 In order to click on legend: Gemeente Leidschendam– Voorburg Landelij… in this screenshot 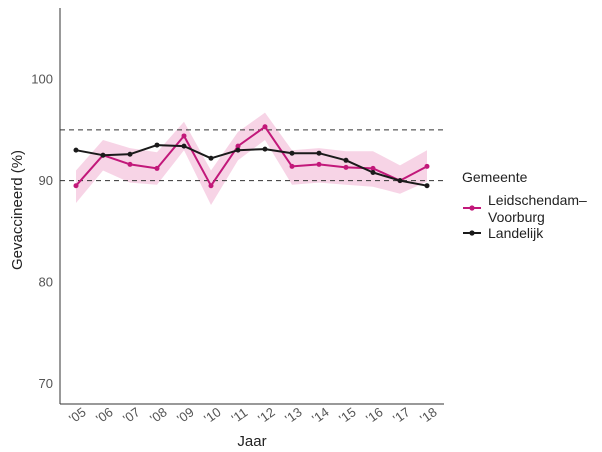, I will do `click(526, 205)`.